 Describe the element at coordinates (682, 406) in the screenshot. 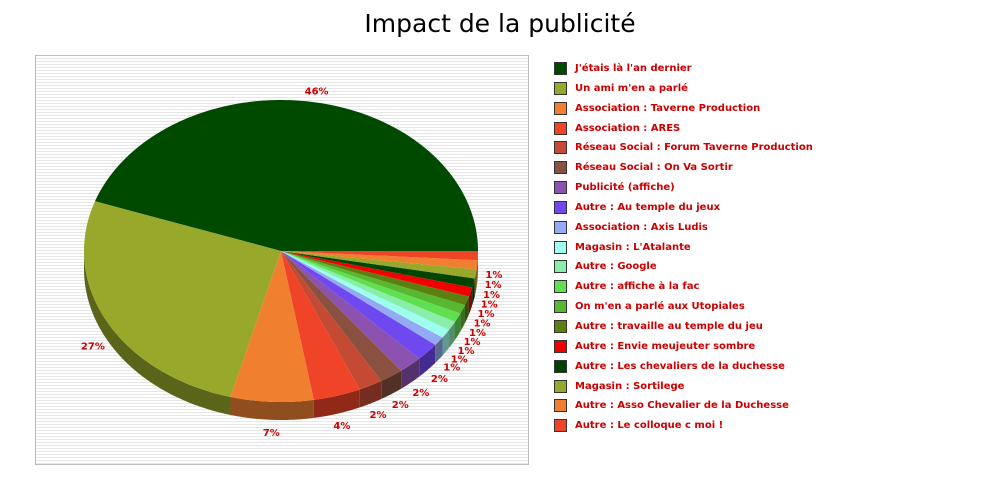

I see `legend-label: Autre : Asso Chevalier de la Duchesse` at that location.